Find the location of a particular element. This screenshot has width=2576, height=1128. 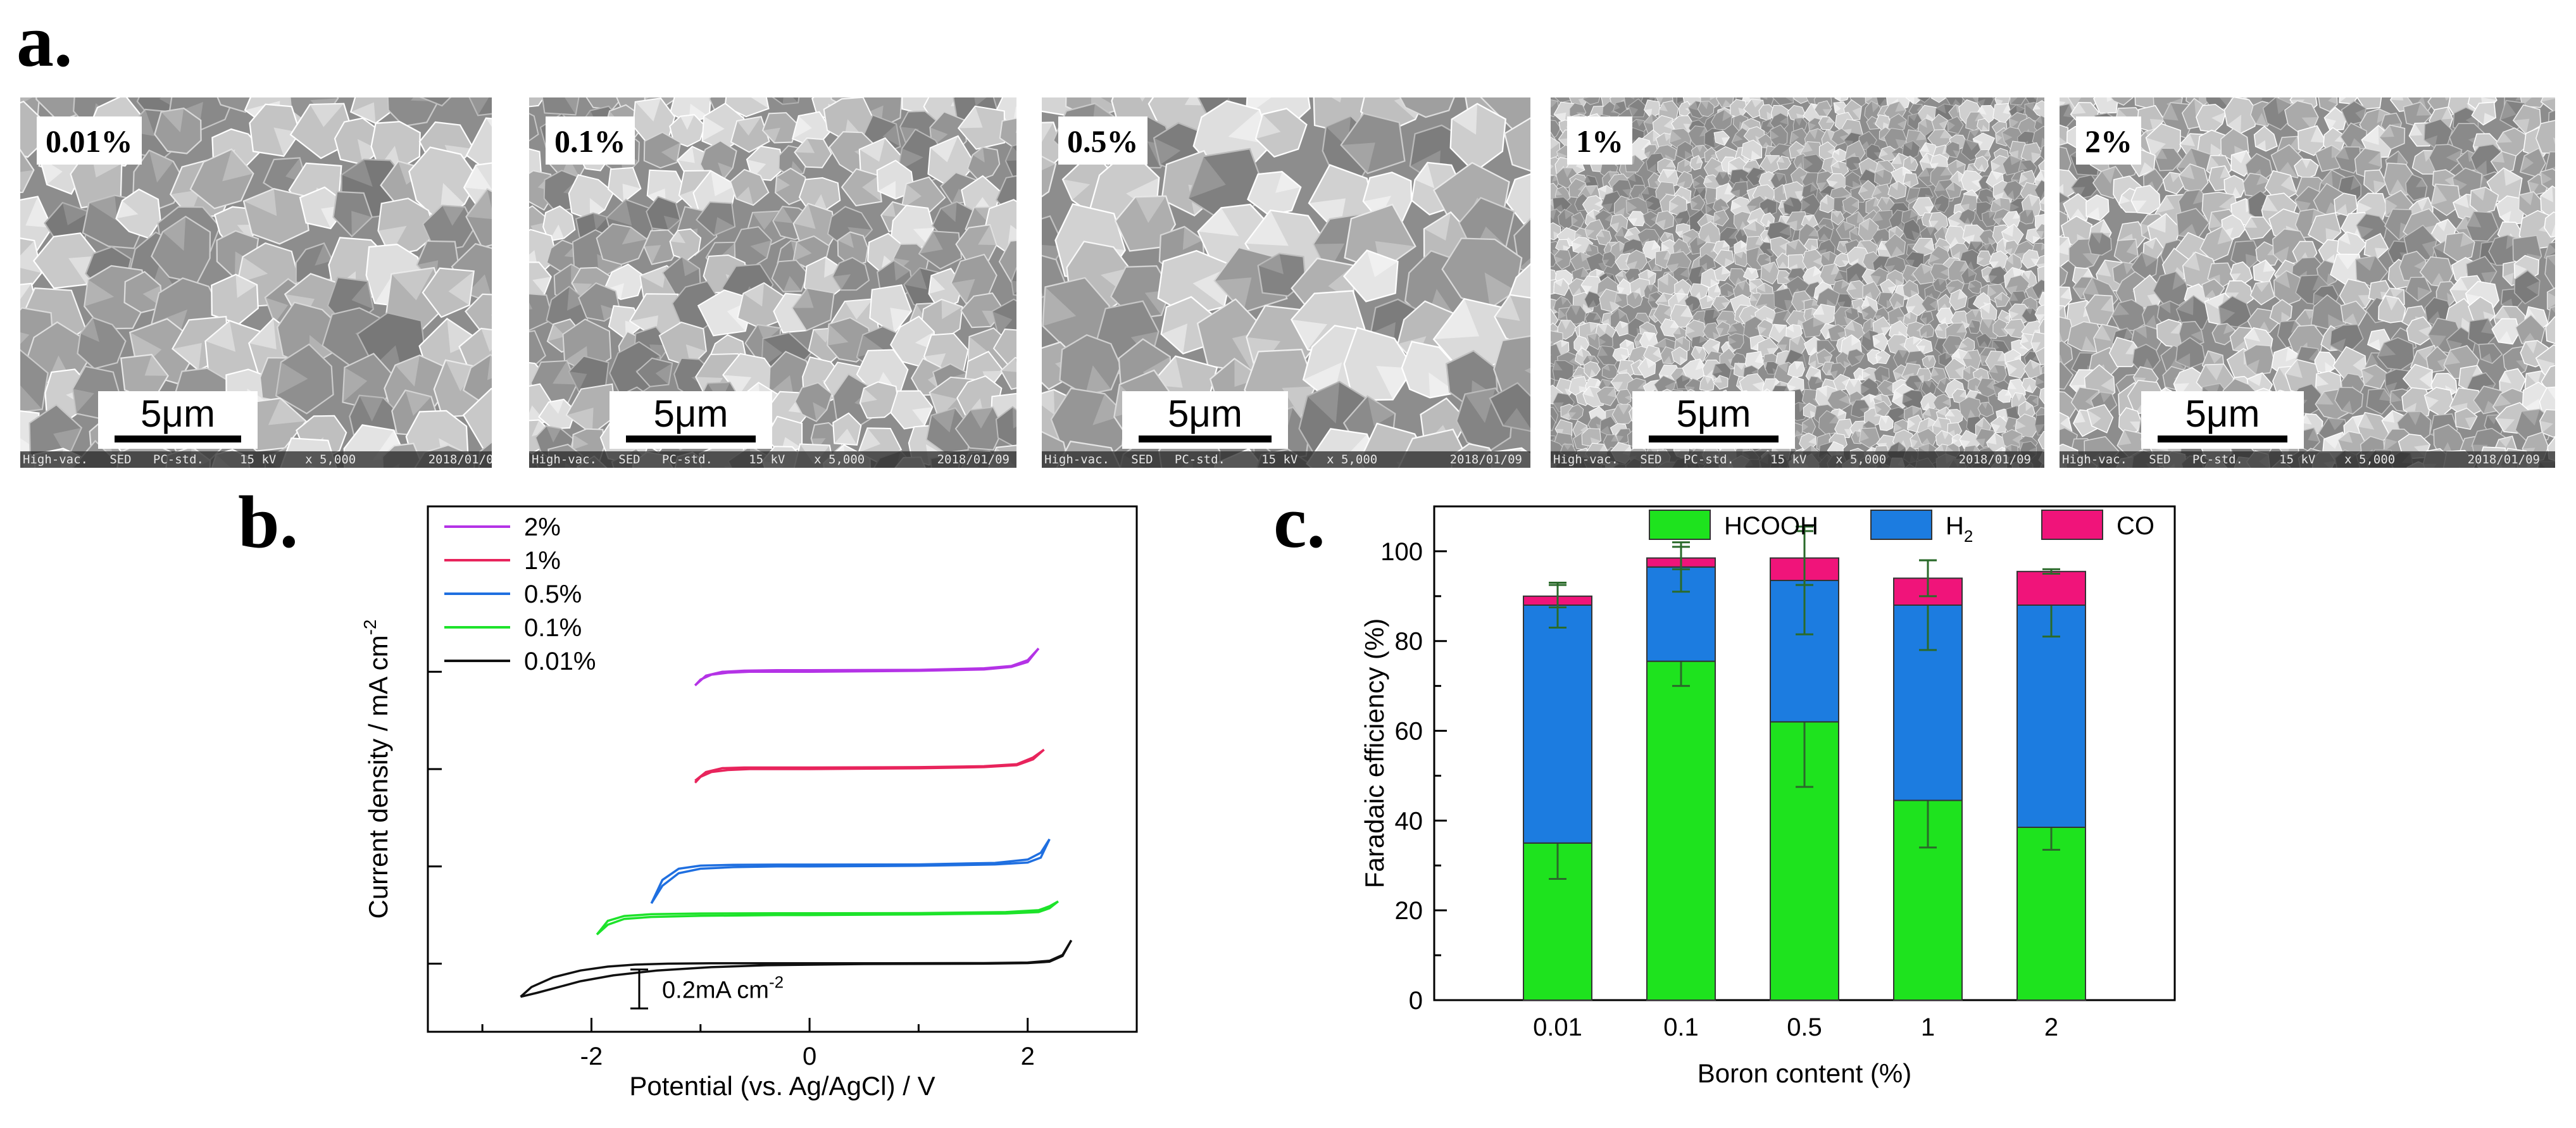

bar-hcooh-0.1 is located at coordinates (1681, 830).